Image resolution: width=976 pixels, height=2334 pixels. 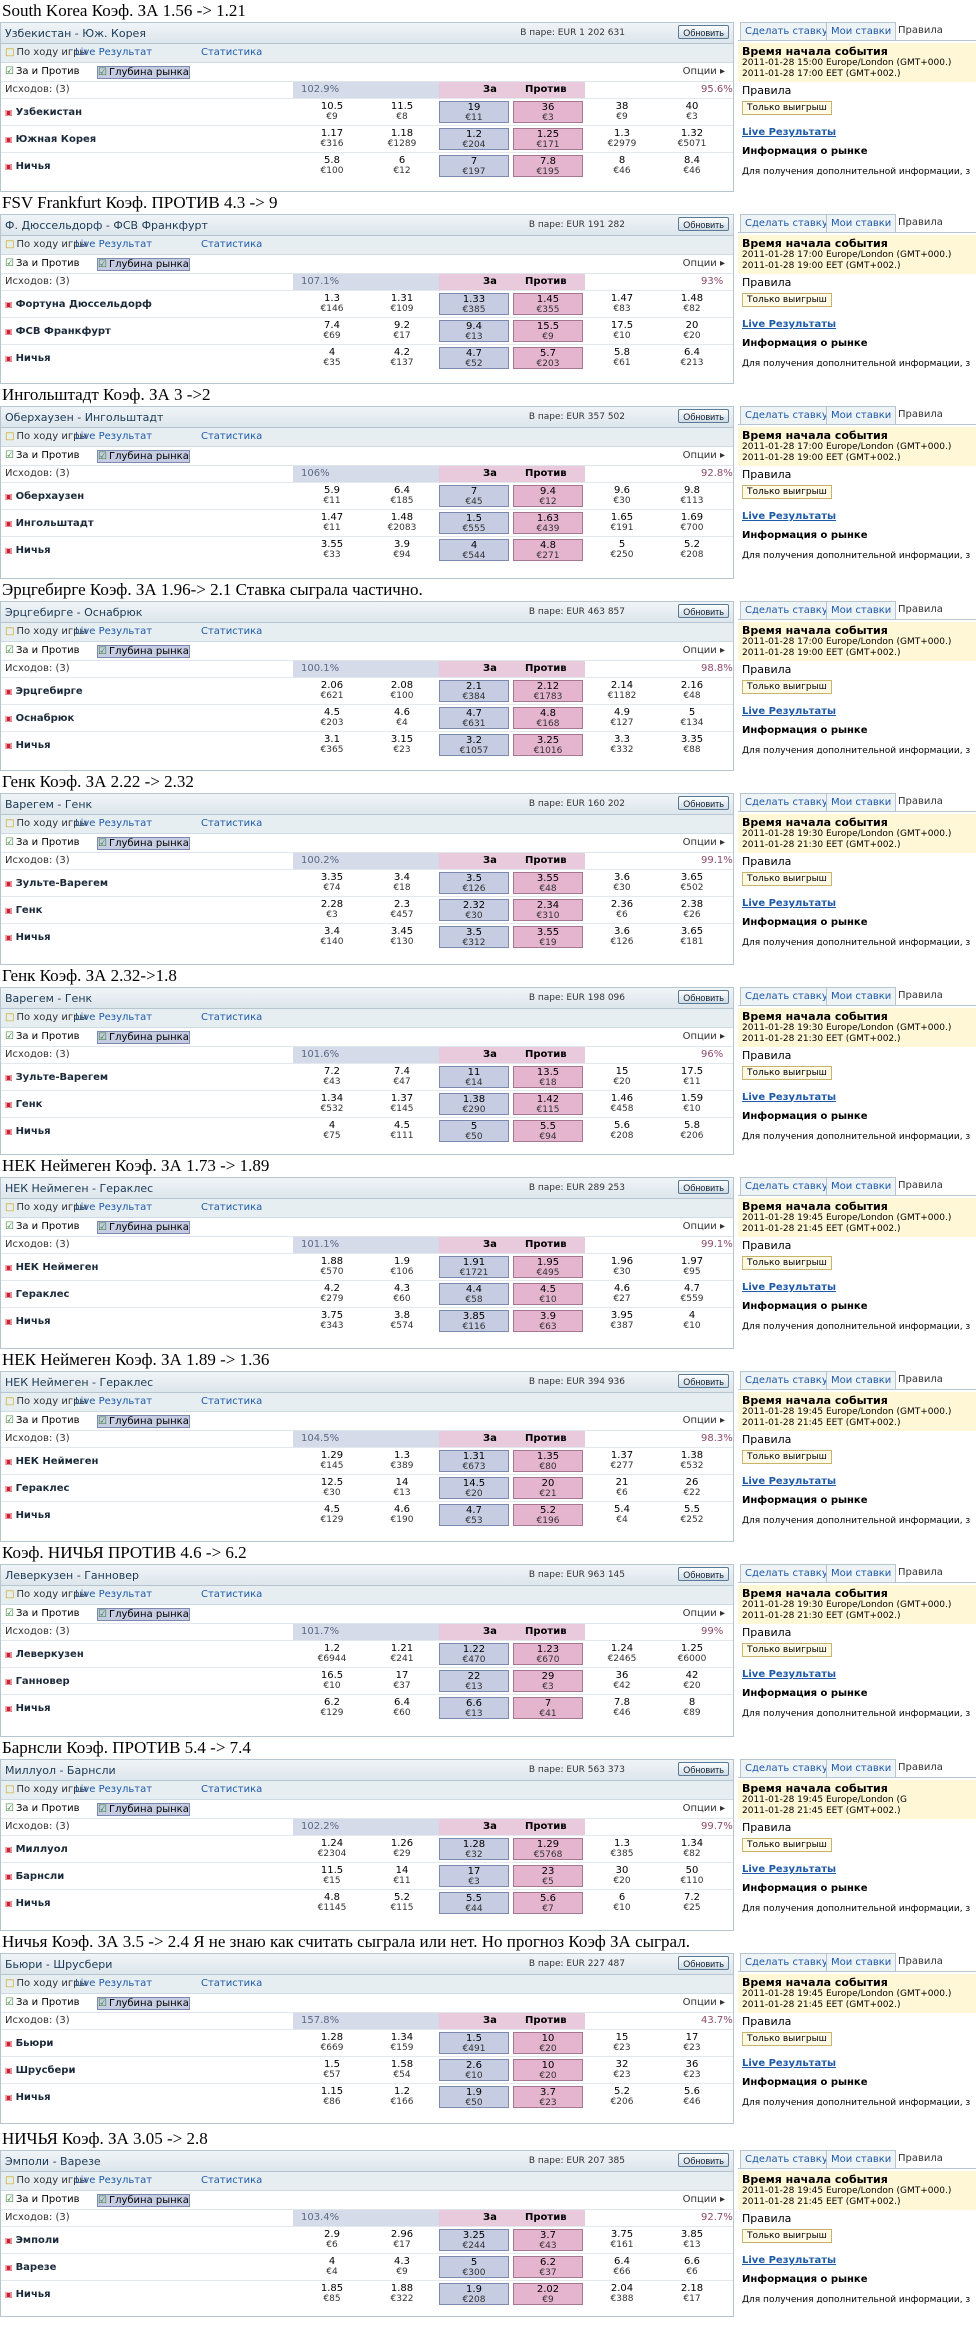 What do you see at coordinates (402, 1294) in the screenshot?
I see `price-cell-back2: 4.3 €60` at bounding box center [402, 1294].